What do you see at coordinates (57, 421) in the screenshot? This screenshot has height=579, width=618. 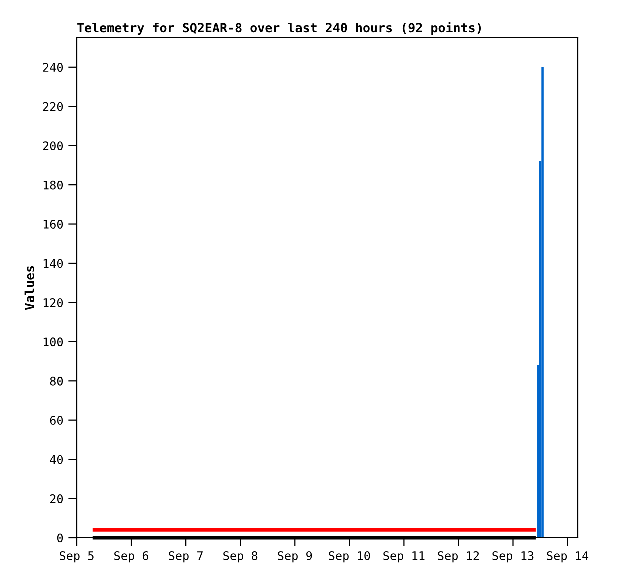 I see `y-tick-label: 60` at bounding box center [57, 421].